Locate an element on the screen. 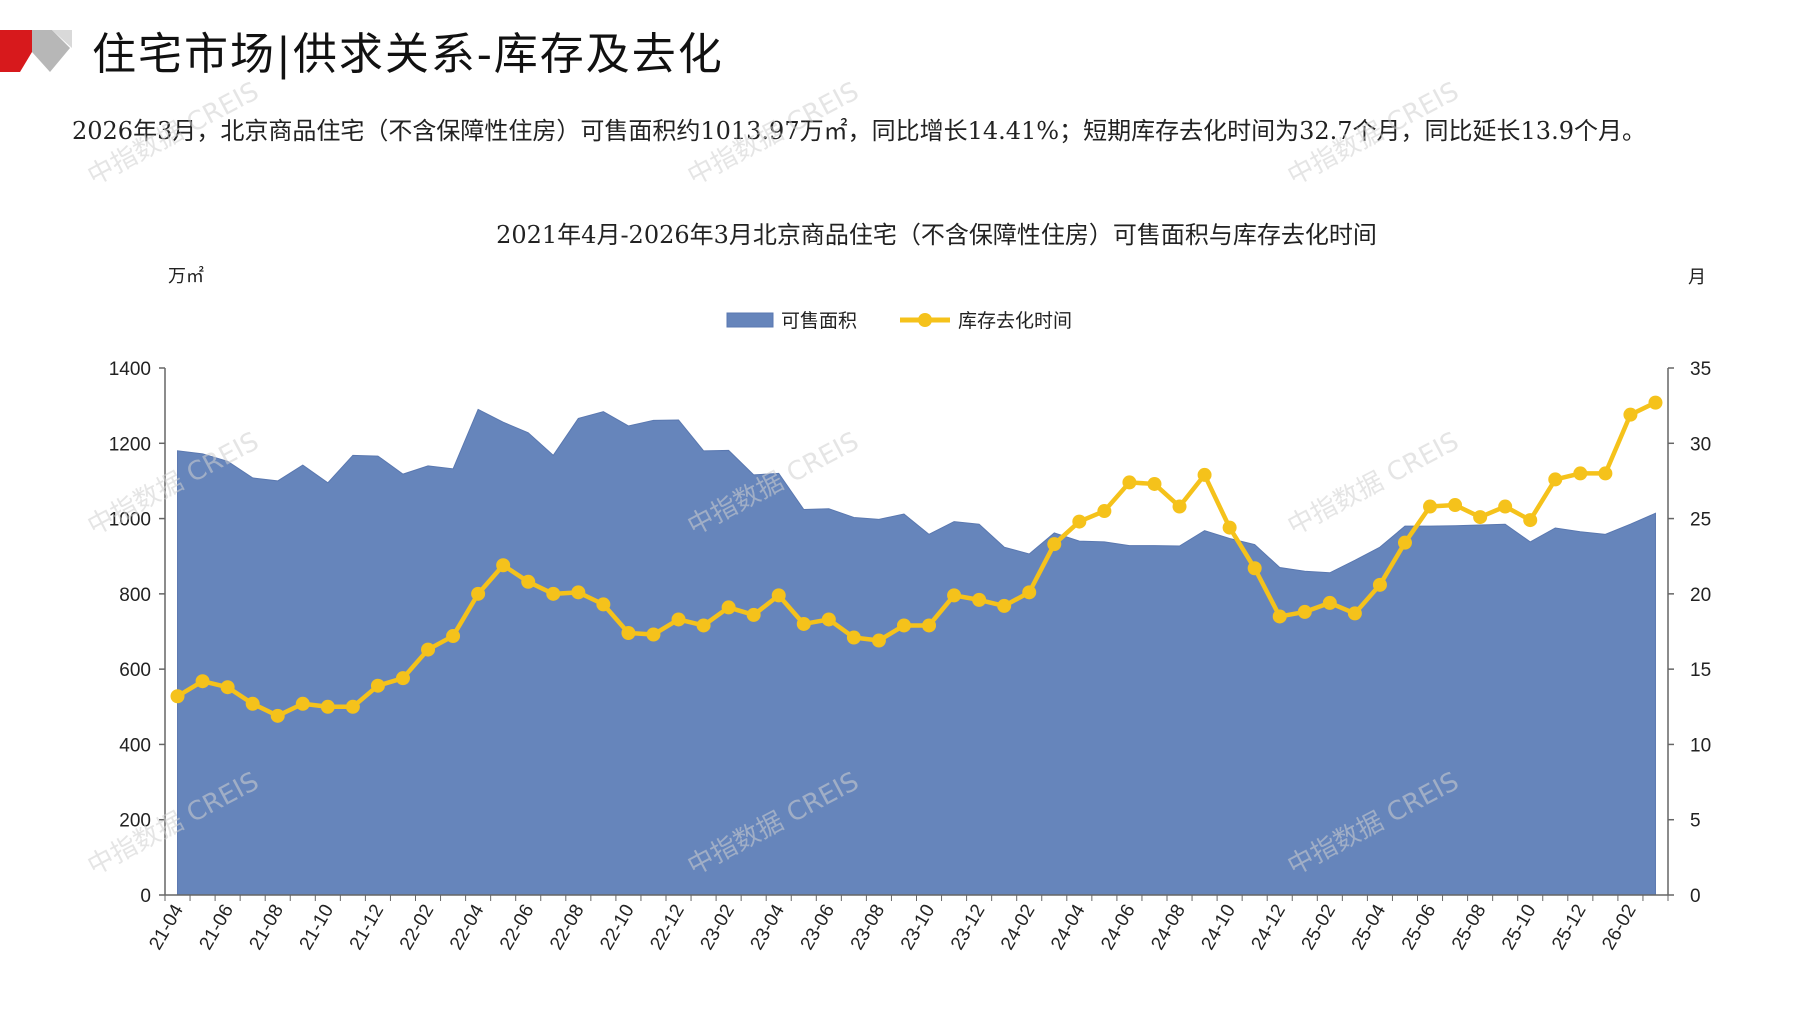 This screenshot has height=1010, width=1797. x-axis-tick-label: 21-12 is located at coordinates (367, 927).